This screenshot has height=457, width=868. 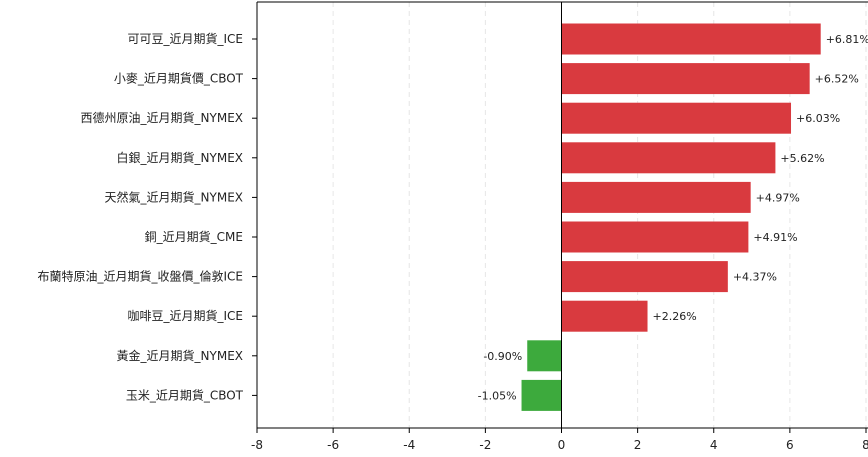 I want to click on data-label: +6.03%, so click(x=818, y=118).